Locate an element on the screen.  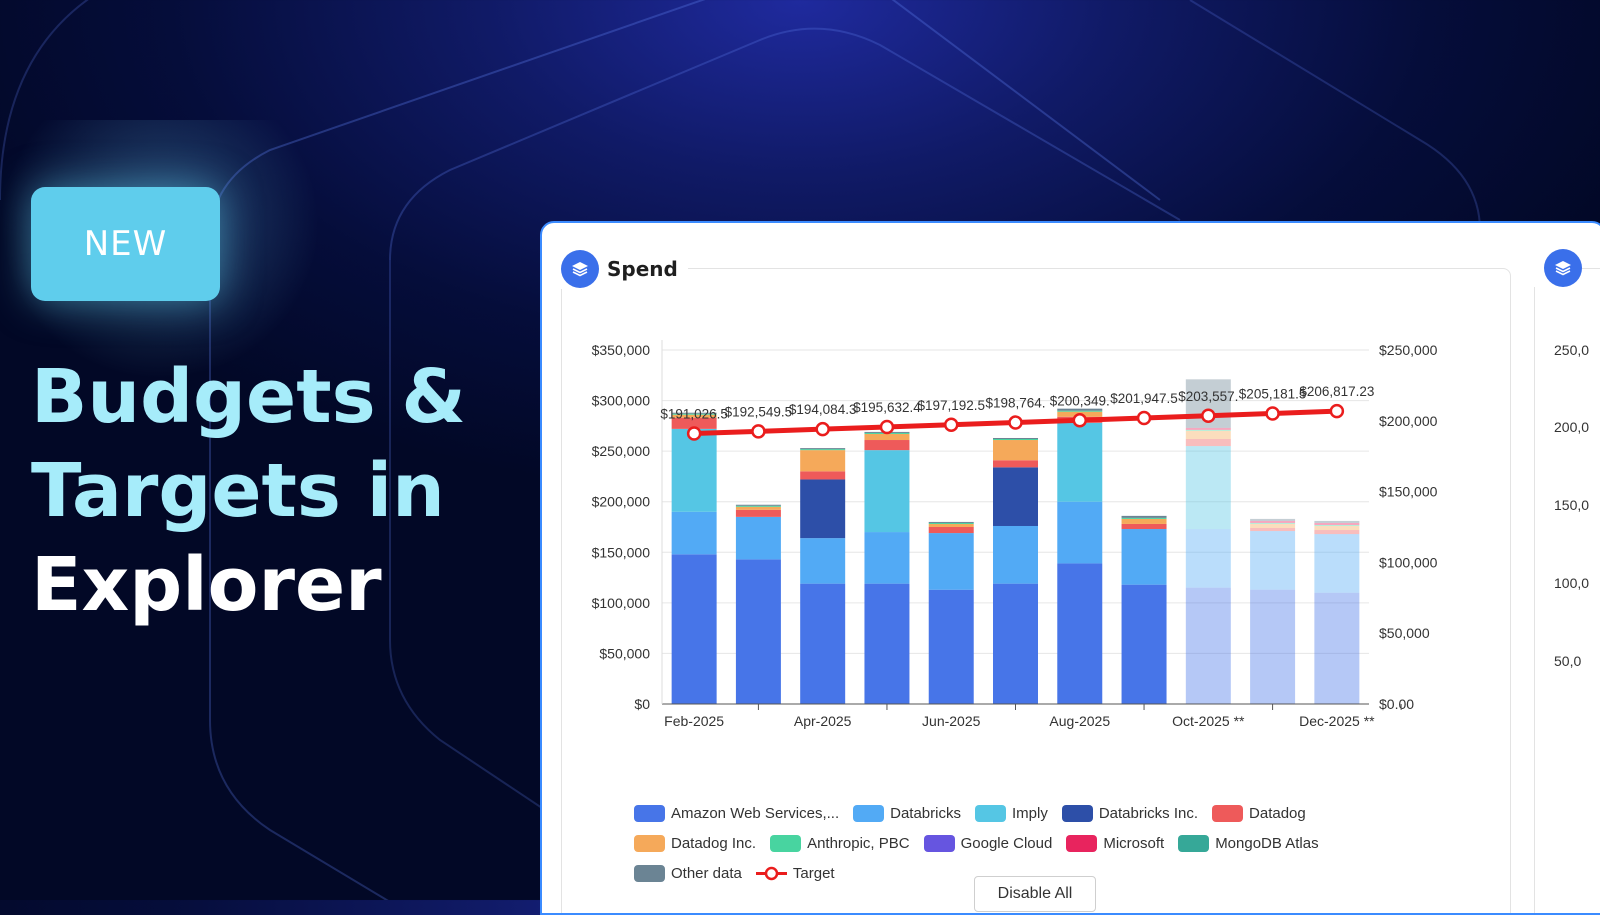
y-tick-left: $50,000 is located at coordinates (624, 653).